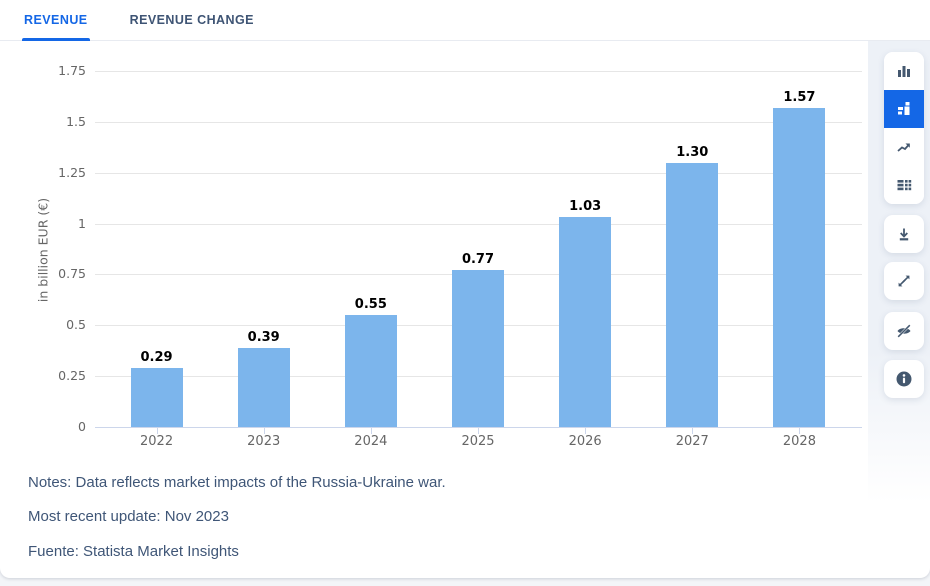  What do you see at coordinates (76, 325) in the screenshot?
I see `y-tick-label: 0.5` at bounding box center [76, 325].